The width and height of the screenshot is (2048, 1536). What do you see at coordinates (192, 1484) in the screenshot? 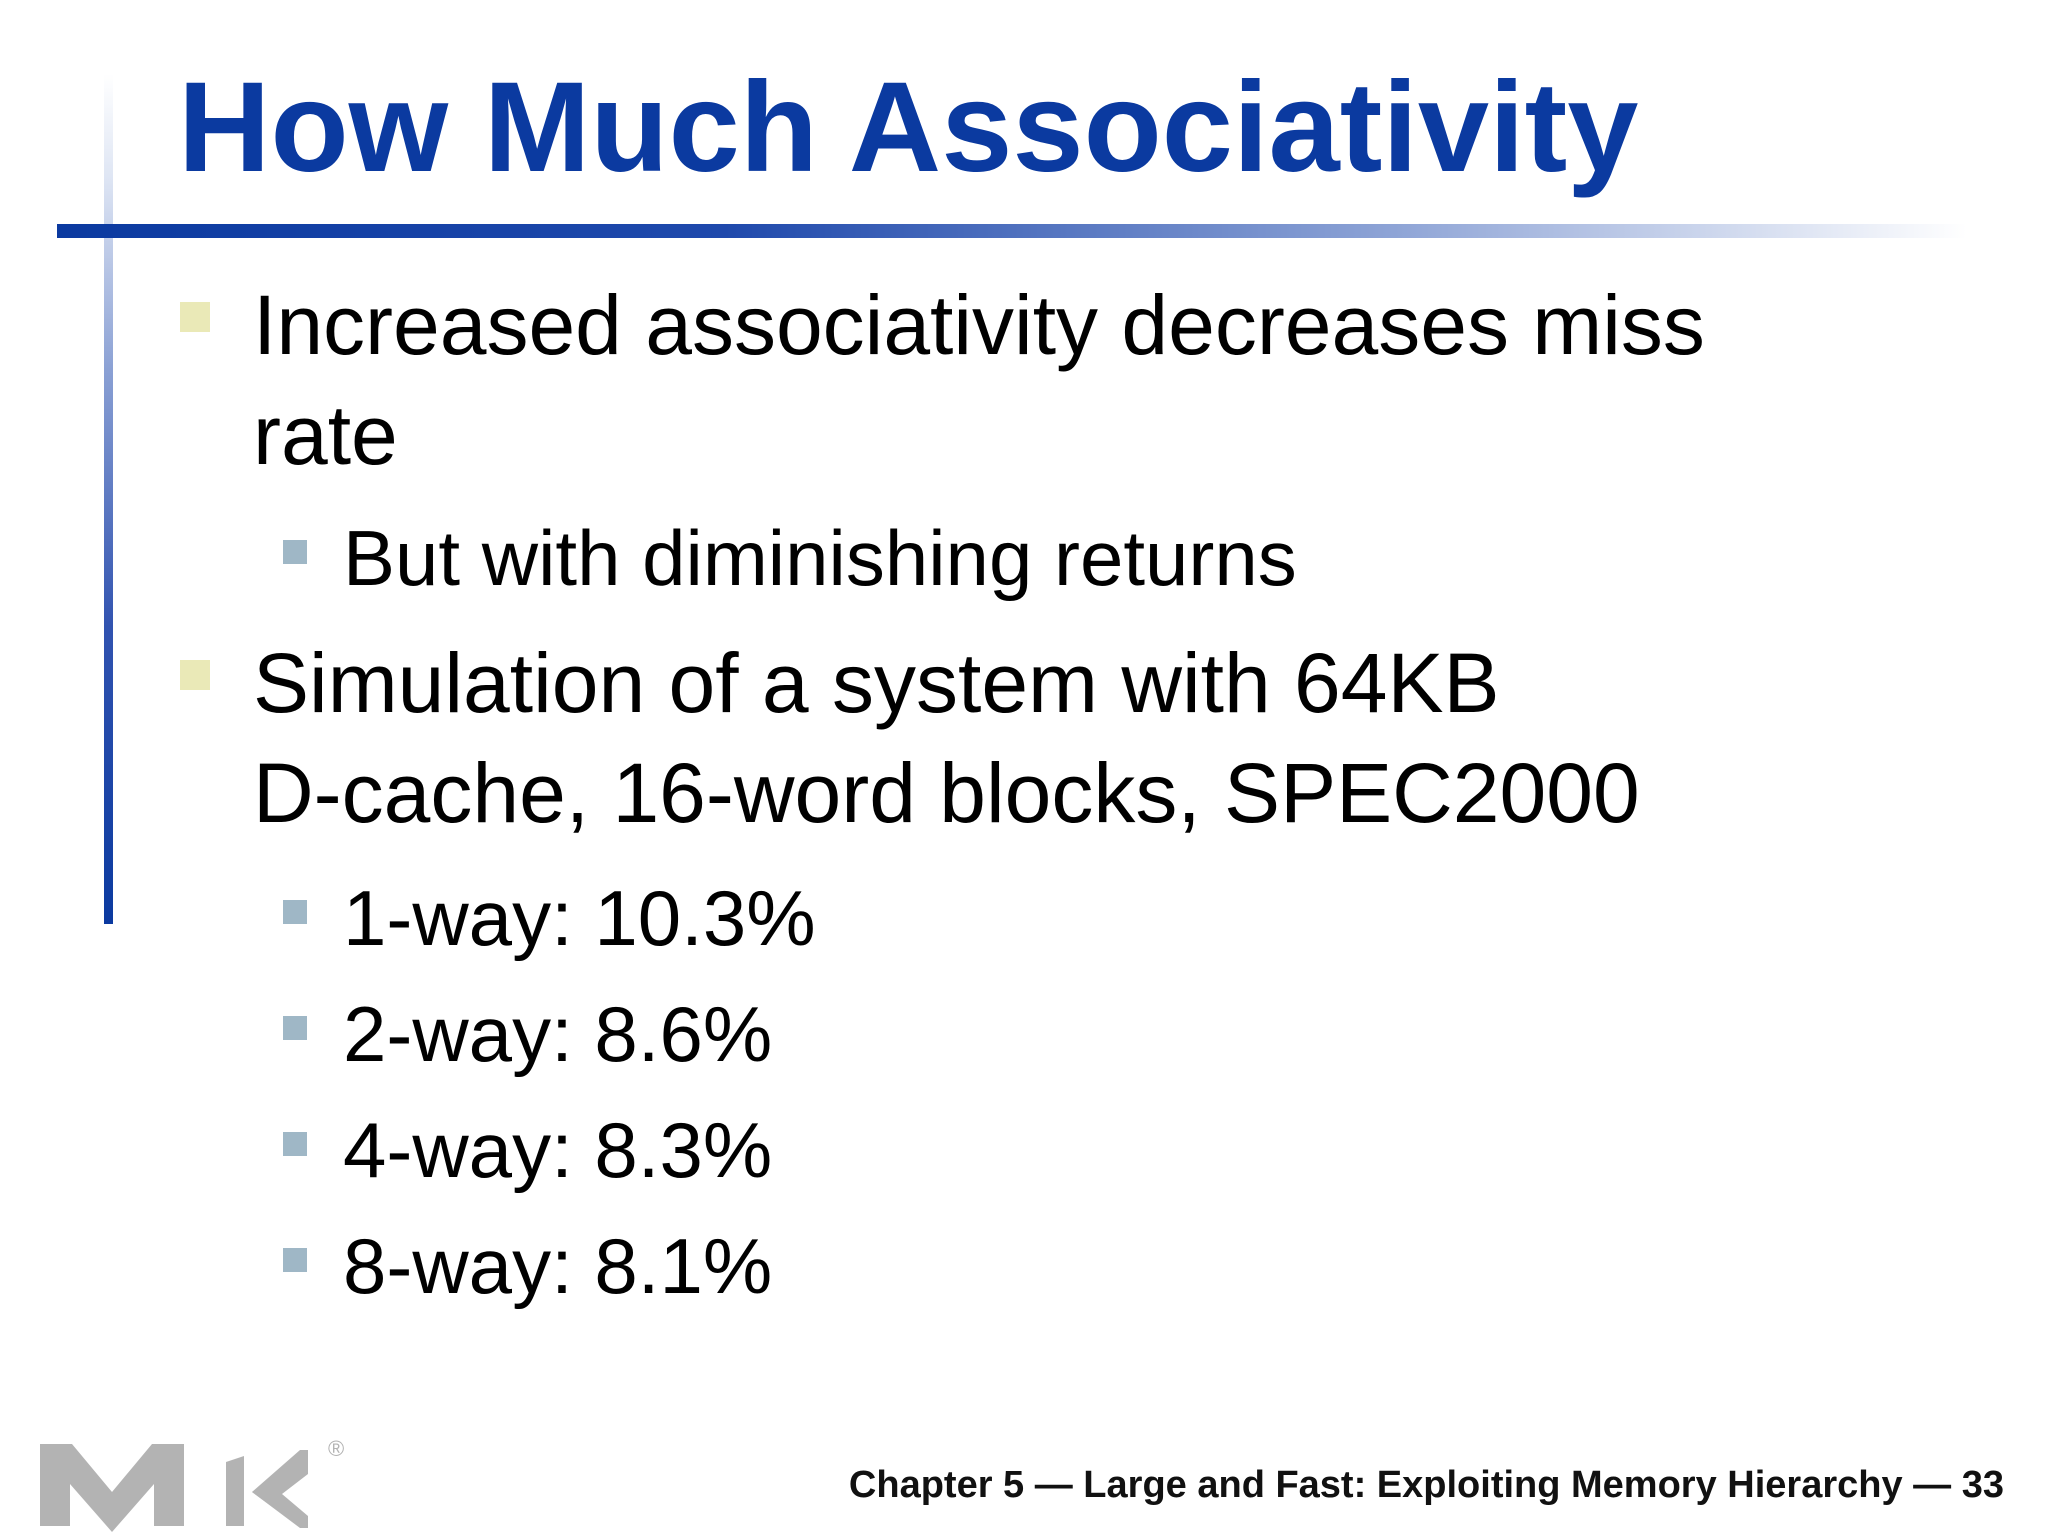
I see `mk-logo: ®` at bounding box center [192, 1484].